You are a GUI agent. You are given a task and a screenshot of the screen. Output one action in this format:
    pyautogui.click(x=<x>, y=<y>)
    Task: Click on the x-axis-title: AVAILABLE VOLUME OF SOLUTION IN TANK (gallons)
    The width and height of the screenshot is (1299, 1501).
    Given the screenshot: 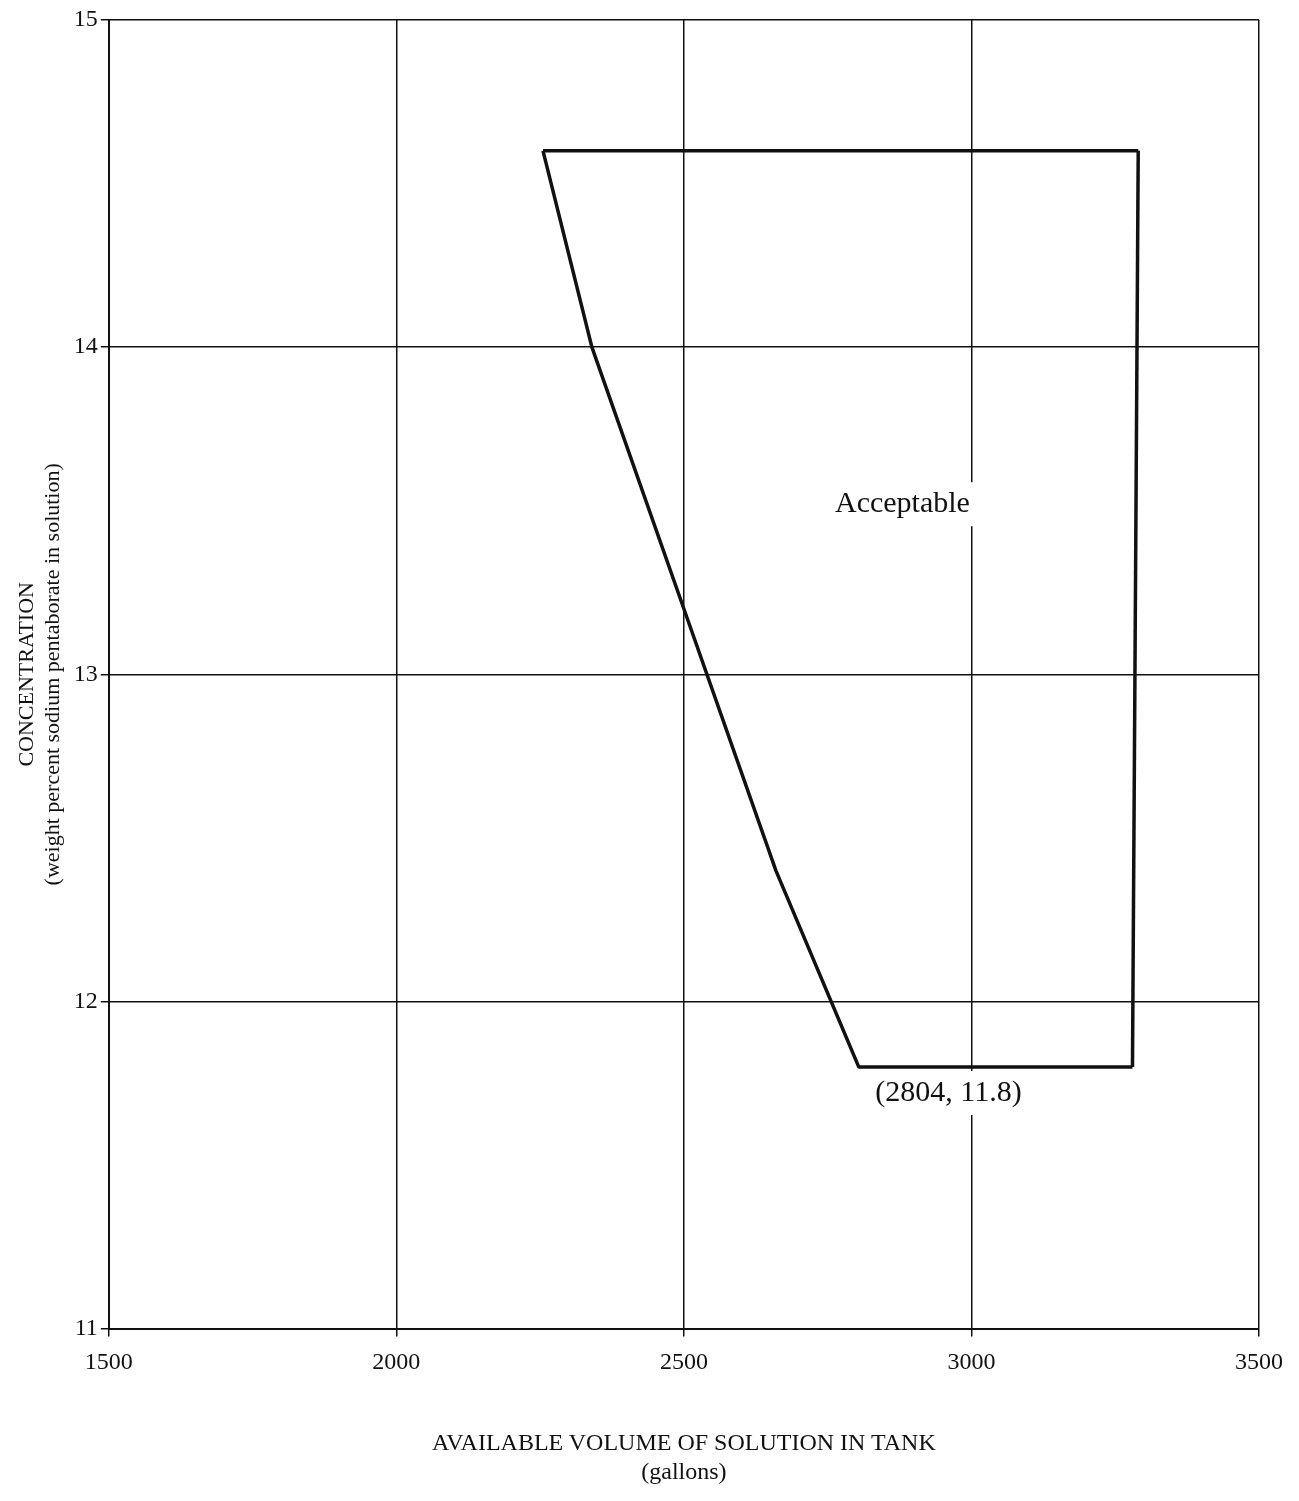 What is the action you would take?
    pyautogui.click(x=684, y=1456)
    